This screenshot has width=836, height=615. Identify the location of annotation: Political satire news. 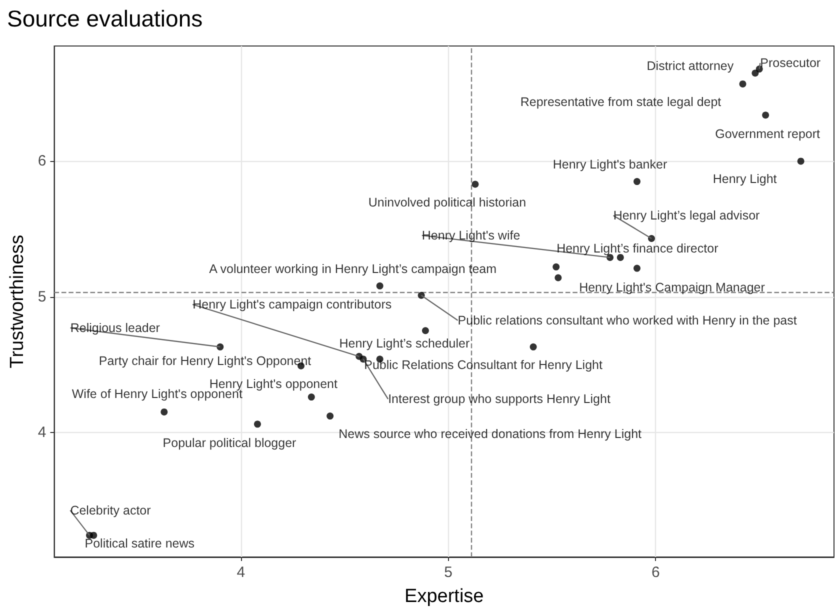
(139, 543).